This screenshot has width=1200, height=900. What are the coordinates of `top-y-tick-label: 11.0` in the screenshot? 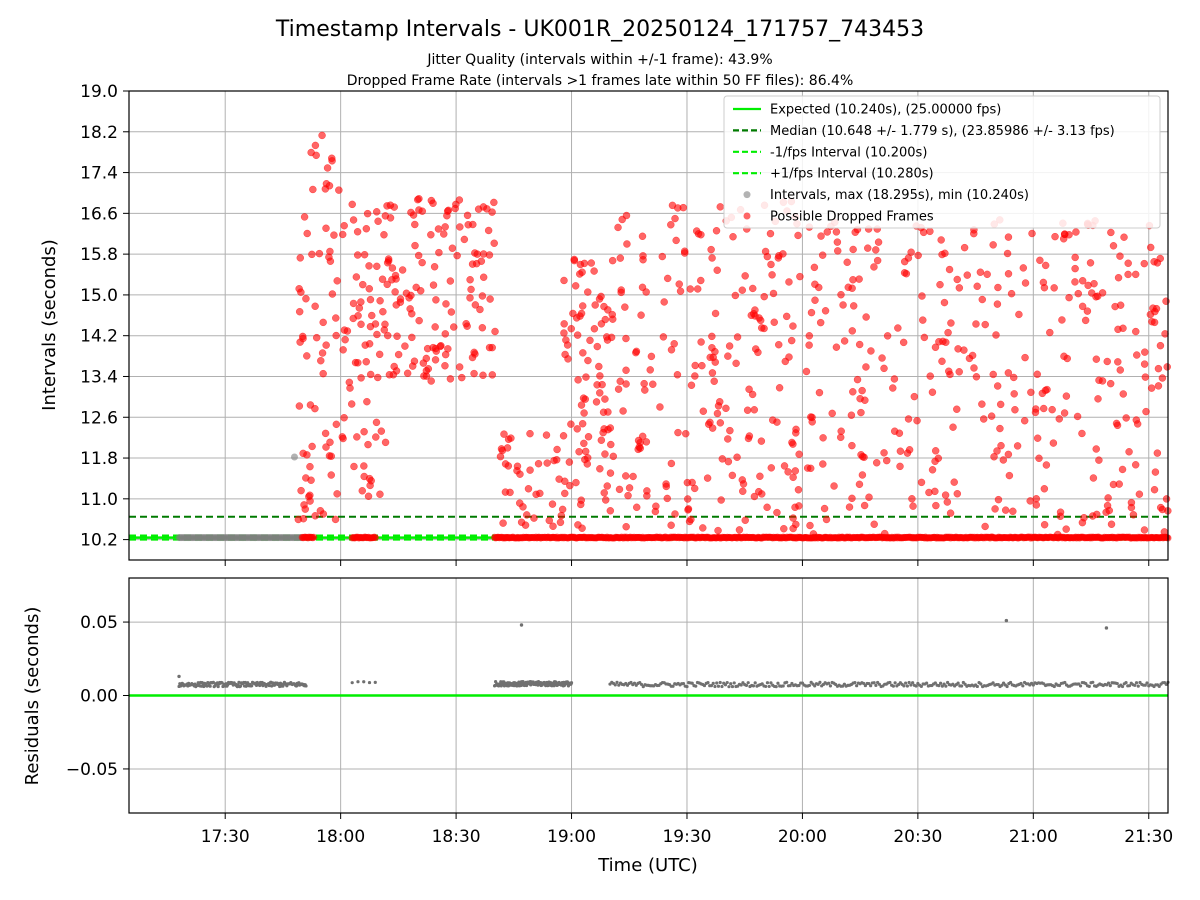 It's located at (99, 500).